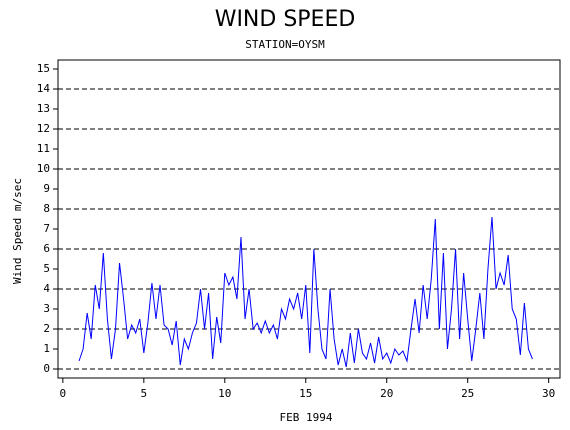  I want to click on x-tick-label: 10, so click(224, 393).